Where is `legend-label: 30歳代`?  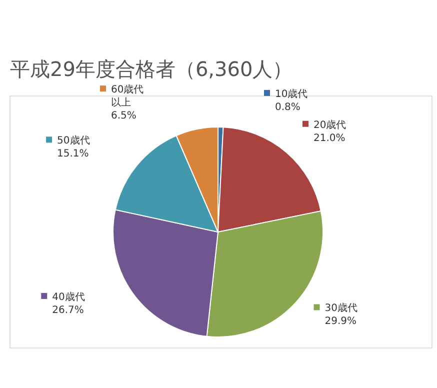 legend-label: 30歳代 is located at coordinates (341, 308).